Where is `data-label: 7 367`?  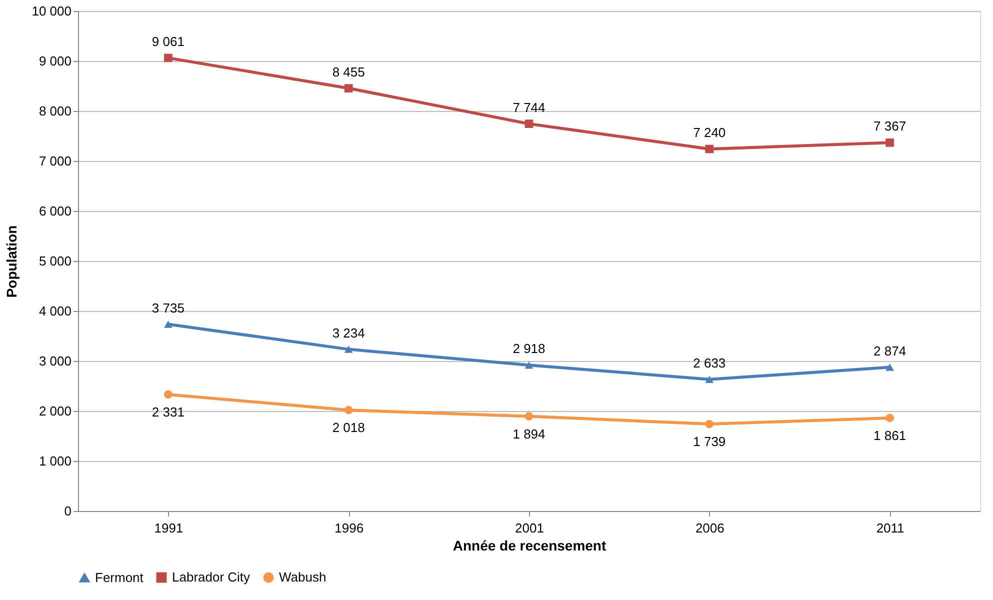
data-label: 7 367 is located at coordinates (890, 126).